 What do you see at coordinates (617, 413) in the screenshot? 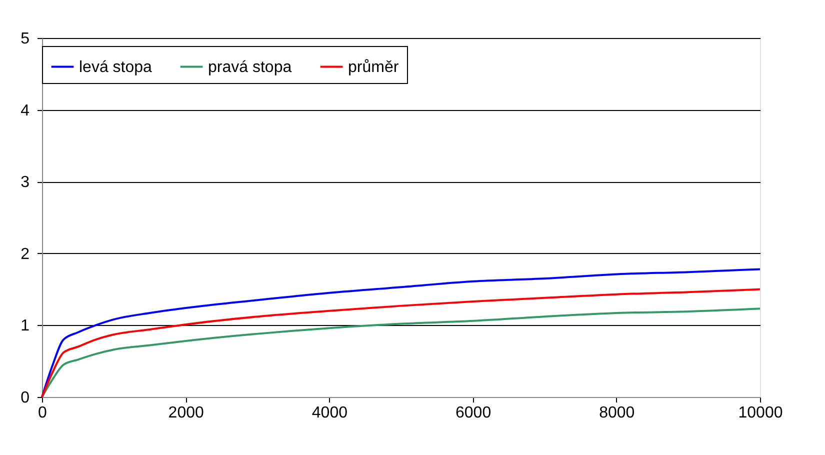
I see `x-tick-label: 8000` at bounding box center [617, 413].